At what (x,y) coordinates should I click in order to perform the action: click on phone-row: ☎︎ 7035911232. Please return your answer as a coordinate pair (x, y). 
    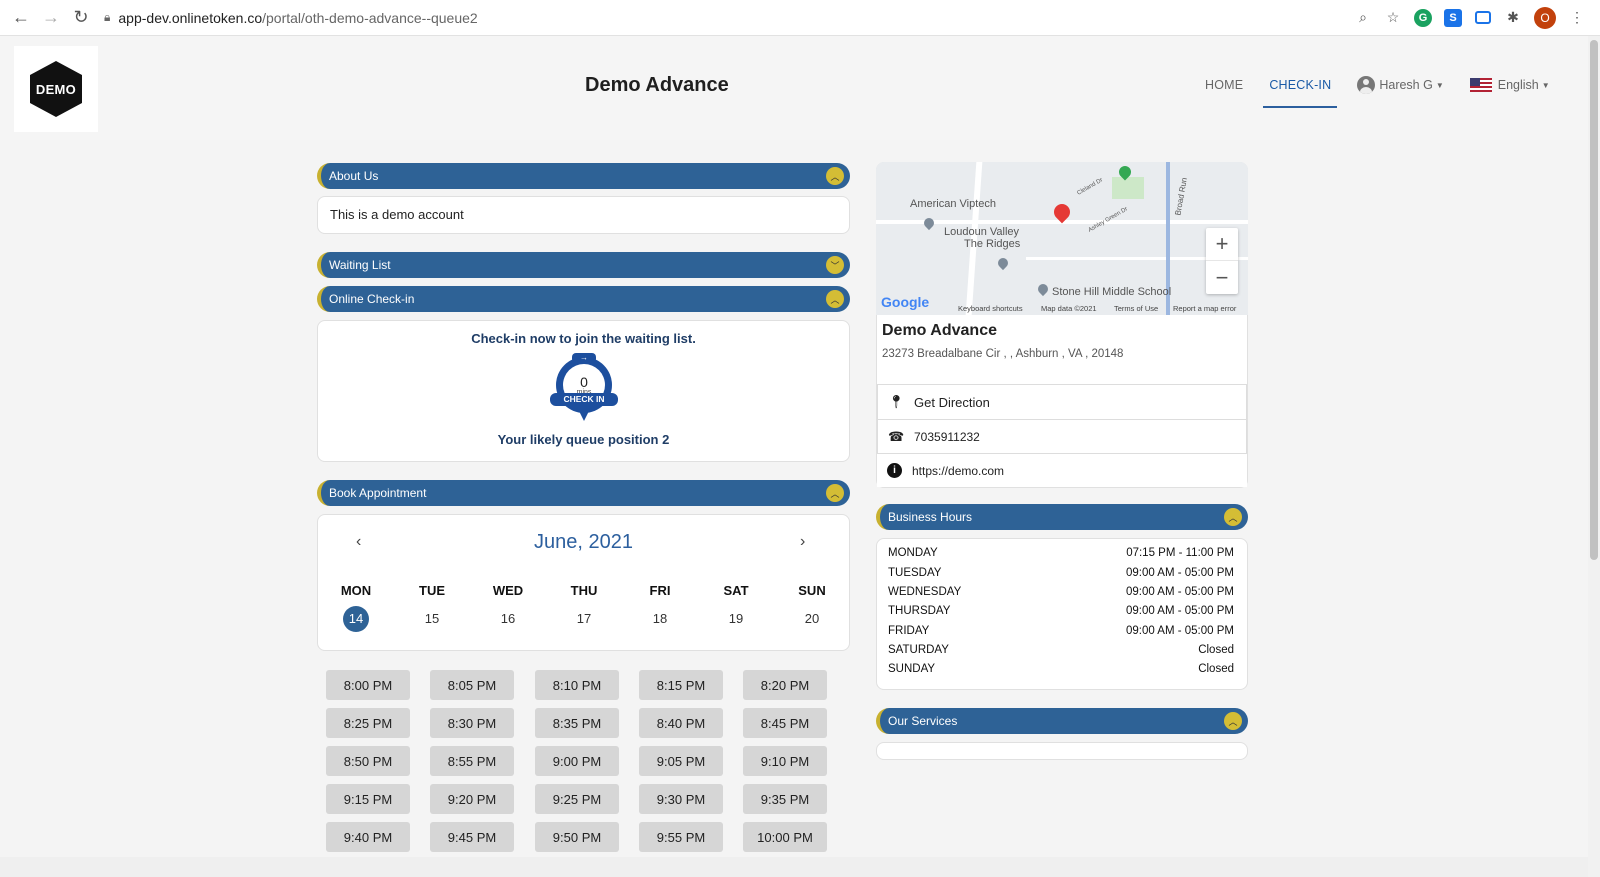
    Looking at the image, I should click on (1062, 437).